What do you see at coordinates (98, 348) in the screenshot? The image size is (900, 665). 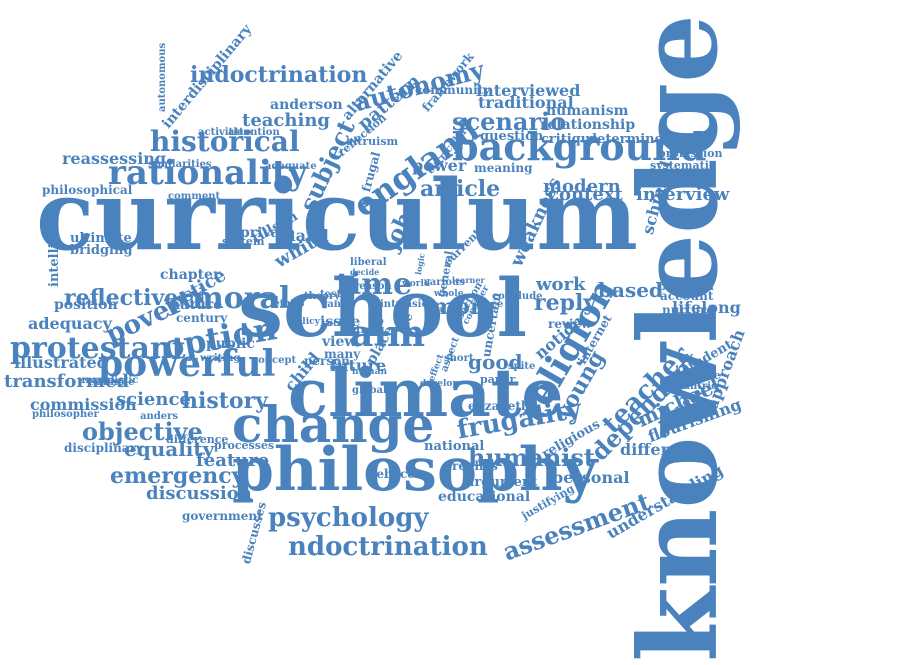 I see `word-protestant: protestant` at bounding box center [98, 348].